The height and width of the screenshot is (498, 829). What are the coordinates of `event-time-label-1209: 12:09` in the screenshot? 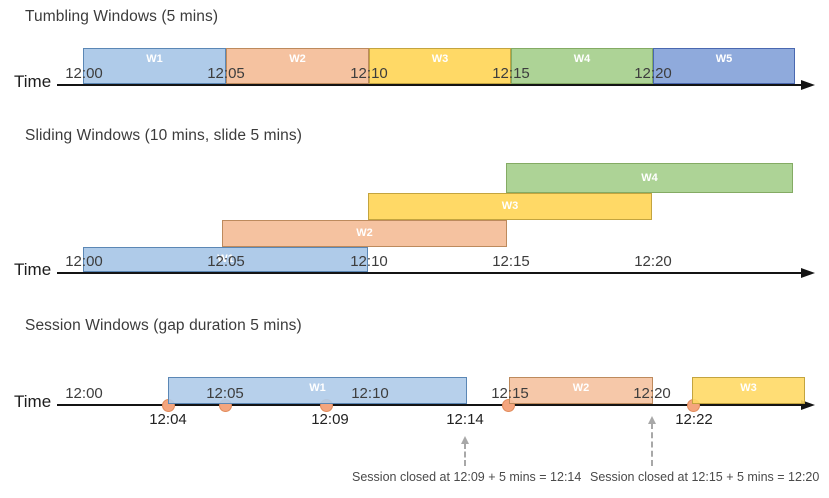 It's located at (330, 419).